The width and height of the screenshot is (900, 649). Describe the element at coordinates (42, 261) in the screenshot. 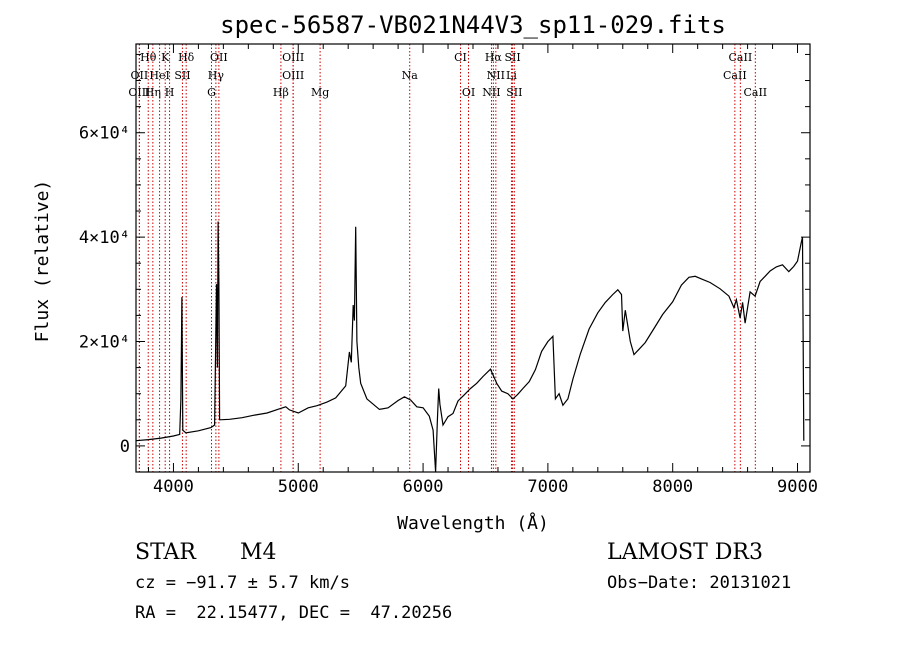

I see `y-axis-label: Flux (relative)` at that location.